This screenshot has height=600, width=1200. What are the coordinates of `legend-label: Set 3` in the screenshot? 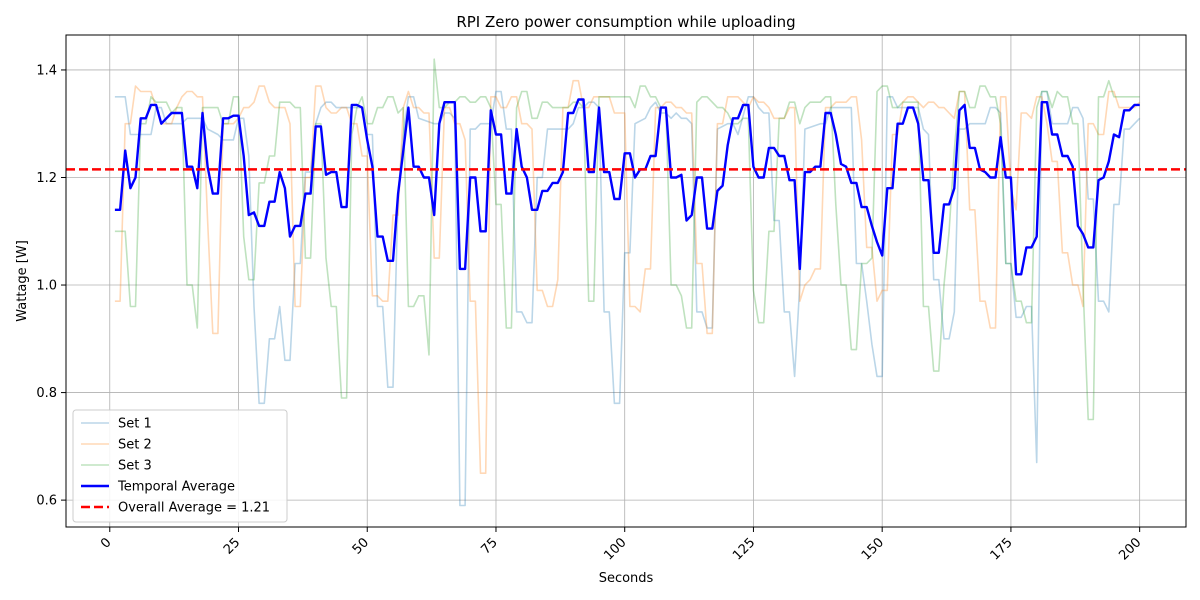 It's located at (135, 466).